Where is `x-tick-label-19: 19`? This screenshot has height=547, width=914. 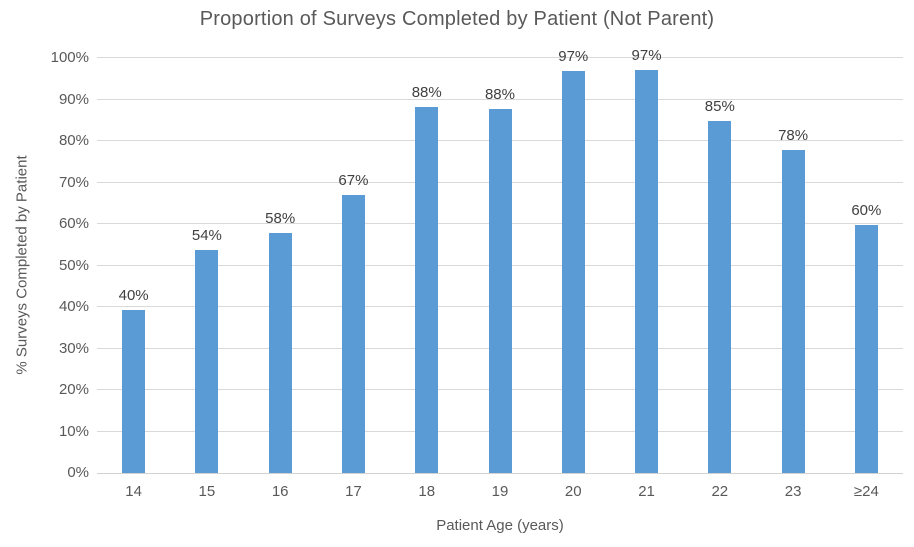 x-tick-label-19: 19 is located at coordinates (500, 491).